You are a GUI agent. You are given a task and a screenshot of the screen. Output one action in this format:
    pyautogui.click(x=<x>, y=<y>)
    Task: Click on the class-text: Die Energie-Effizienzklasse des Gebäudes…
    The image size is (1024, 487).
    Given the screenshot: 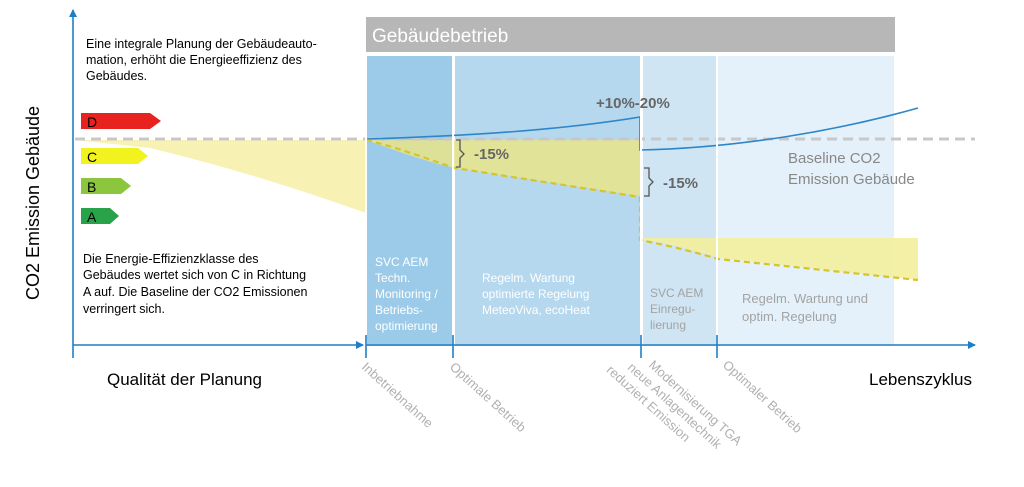 What is the action you would take?
    pyautogui.click(x=197, y=284)
    